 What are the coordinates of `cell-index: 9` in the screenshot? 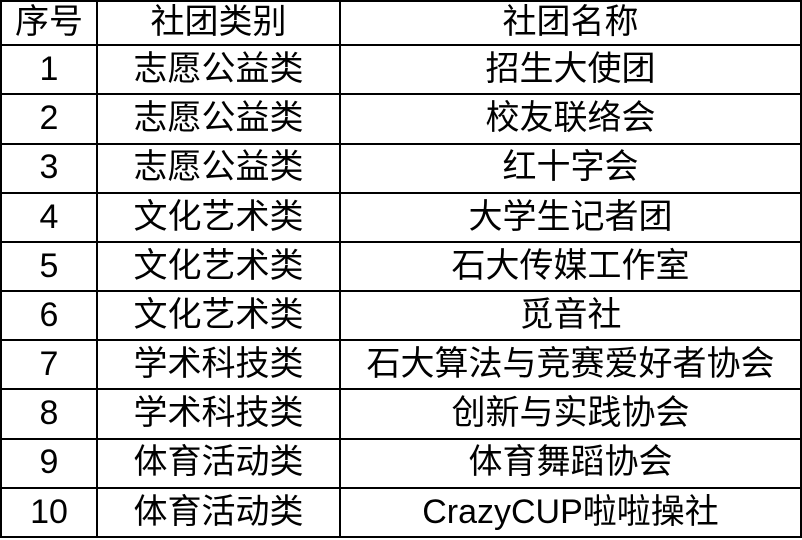 It's located at (49, 463).